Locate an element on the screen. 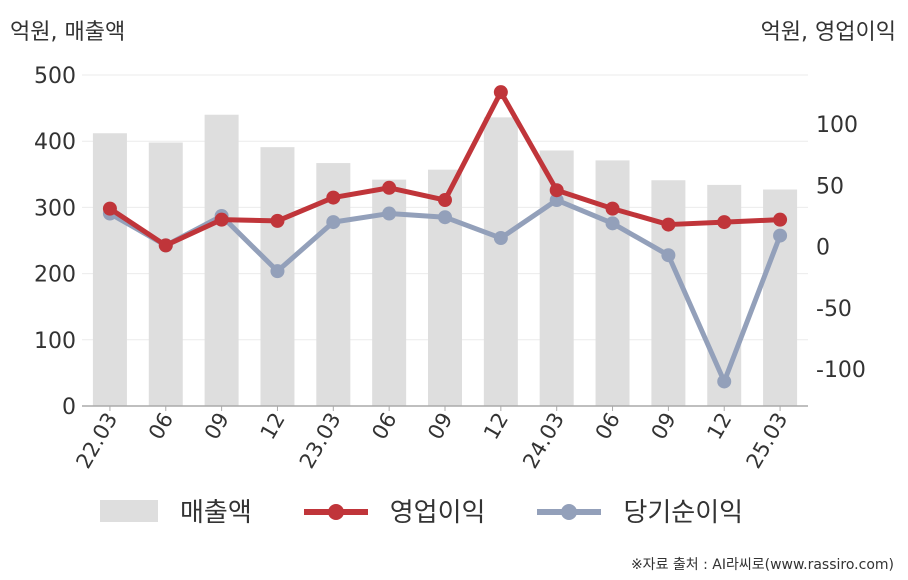 The height and width of the screenshot is (580, 908). legend-swatch-revenue is located at coordinates (129, 510).